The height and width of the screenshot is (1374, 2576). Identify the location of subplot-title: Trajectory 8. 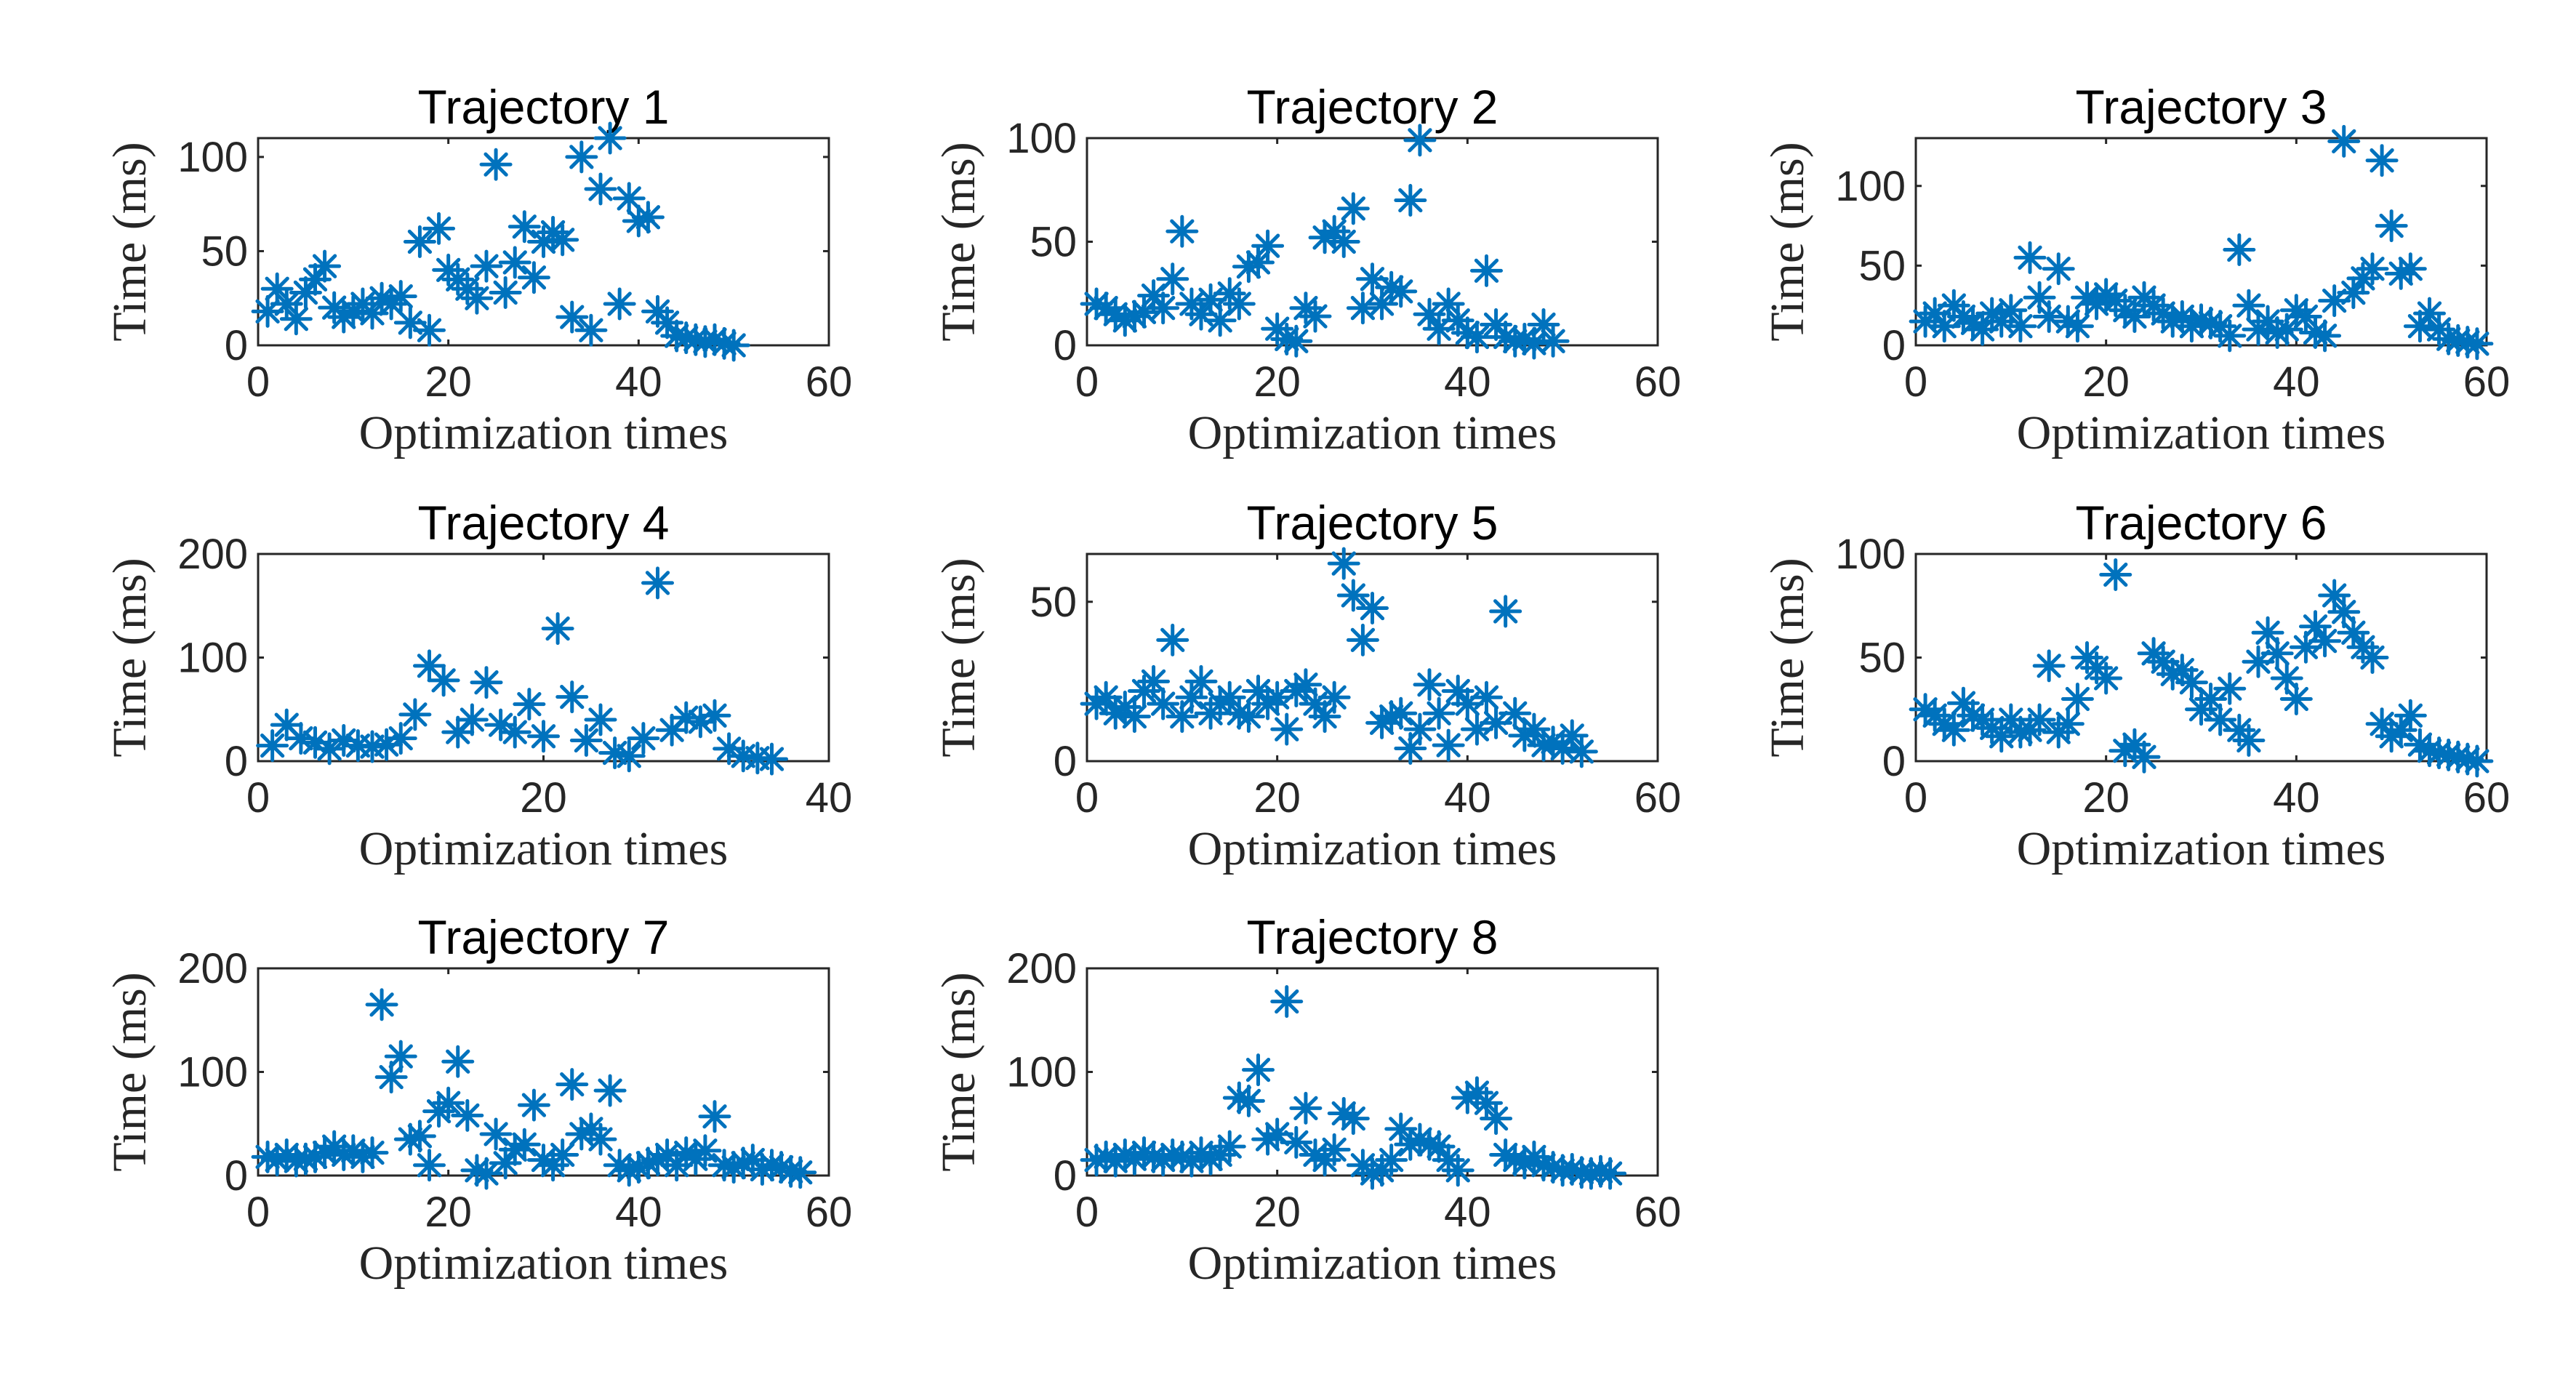
(1372, 937).